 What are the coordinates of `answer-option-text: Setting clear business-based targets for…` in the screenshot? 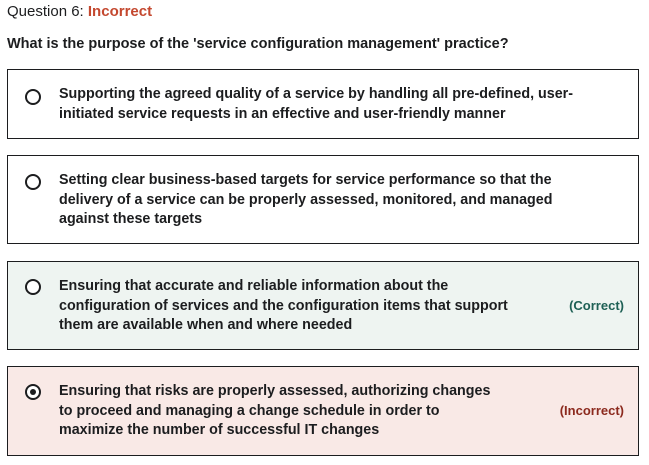 It's located at (306, 199).